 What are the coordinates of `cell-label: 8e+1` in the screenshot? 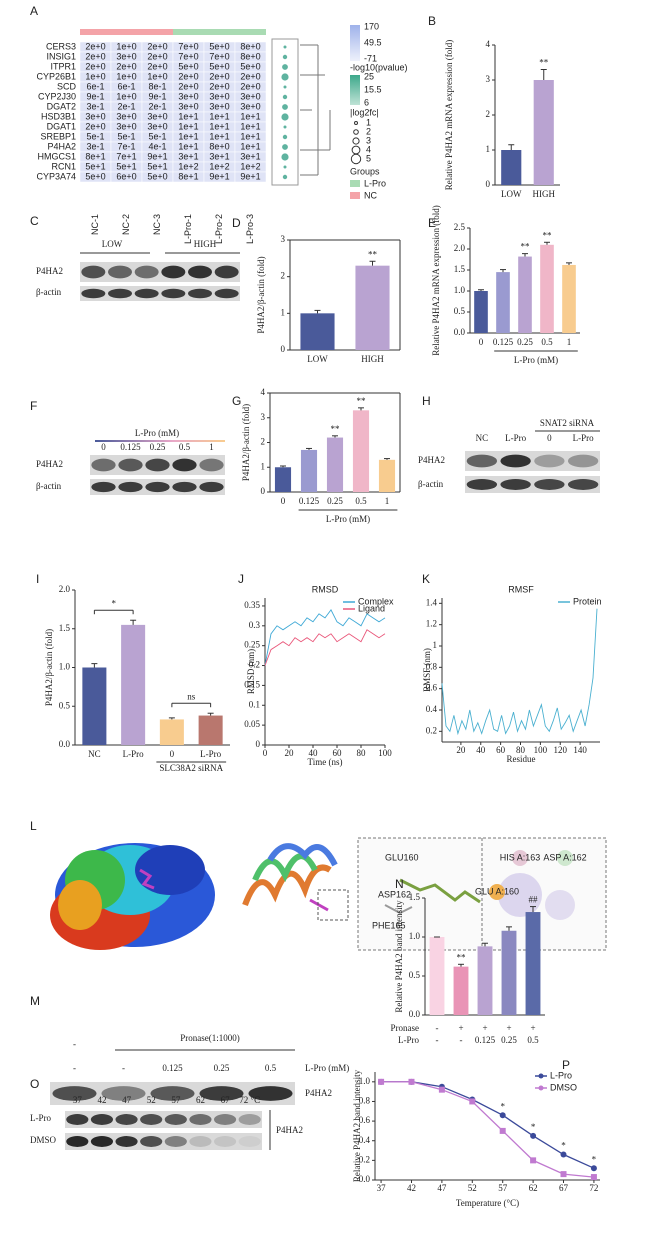 It's located at (188, 176).